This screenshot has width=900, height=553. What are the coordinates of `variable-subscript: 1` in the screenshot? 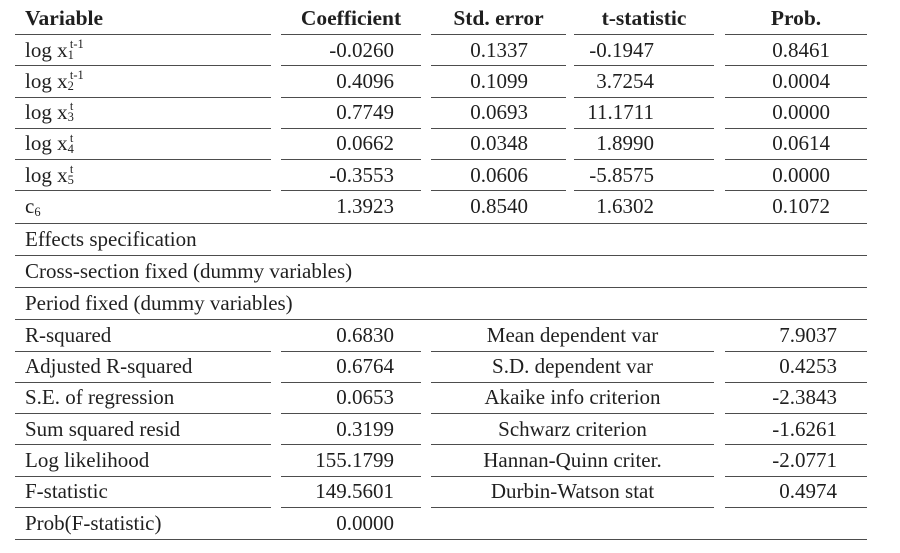 It's located at (70, 54).